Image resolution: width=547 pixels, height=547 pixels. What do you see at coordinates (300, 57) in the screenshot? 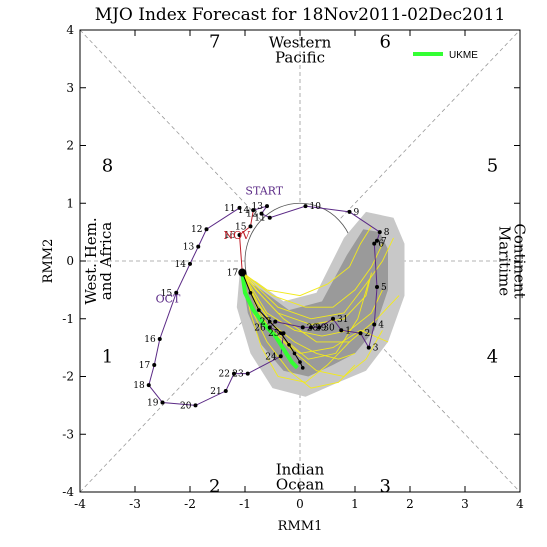
I see `region-label-top: Pacific` at bounding box center [300, 57].